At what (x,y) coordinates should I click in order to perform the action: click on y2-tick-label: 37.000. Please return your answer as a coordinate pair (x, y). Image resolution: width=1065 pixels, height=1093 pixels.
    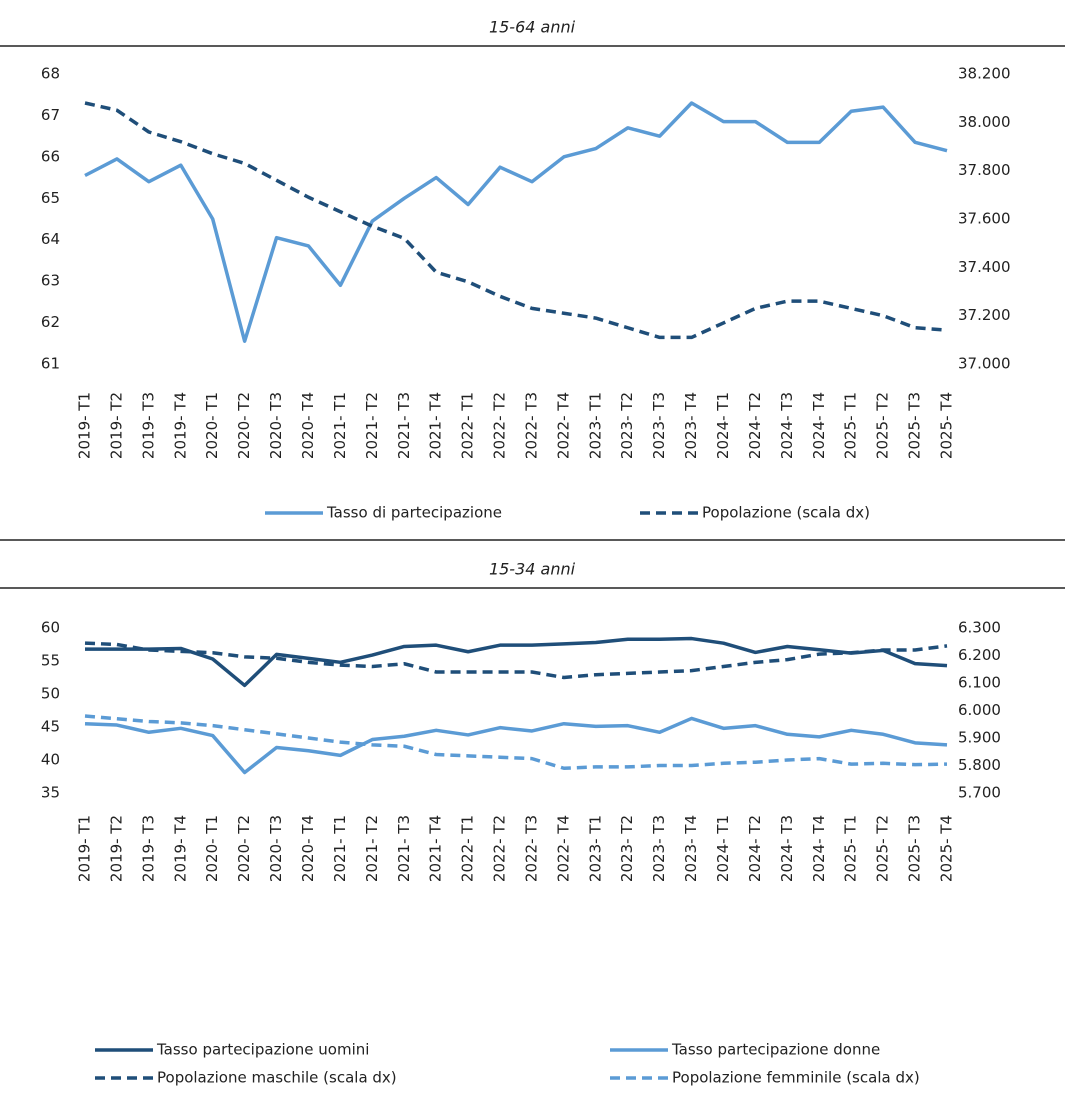
    Looking at the image, I should click on (984, 364).